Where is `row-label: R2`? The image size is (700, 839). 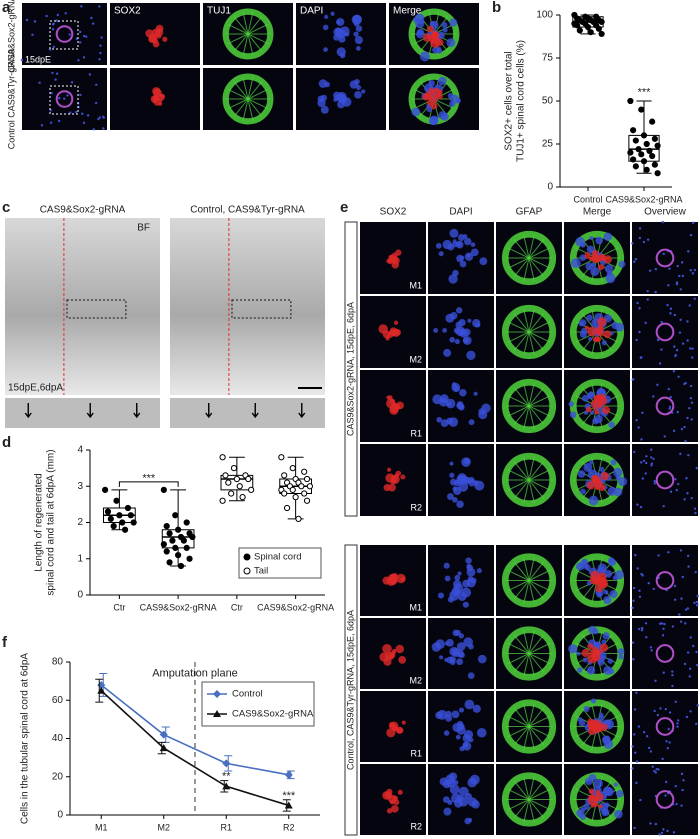 row-label: R2 is located at coordinates (416, 826).